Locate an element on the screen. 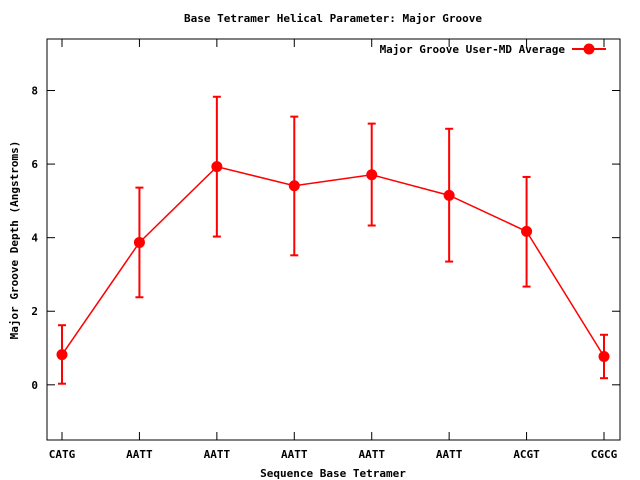 This screenshot has width=640, height=480. x-tick-label: ACGT is located at coordinates (526, 454).